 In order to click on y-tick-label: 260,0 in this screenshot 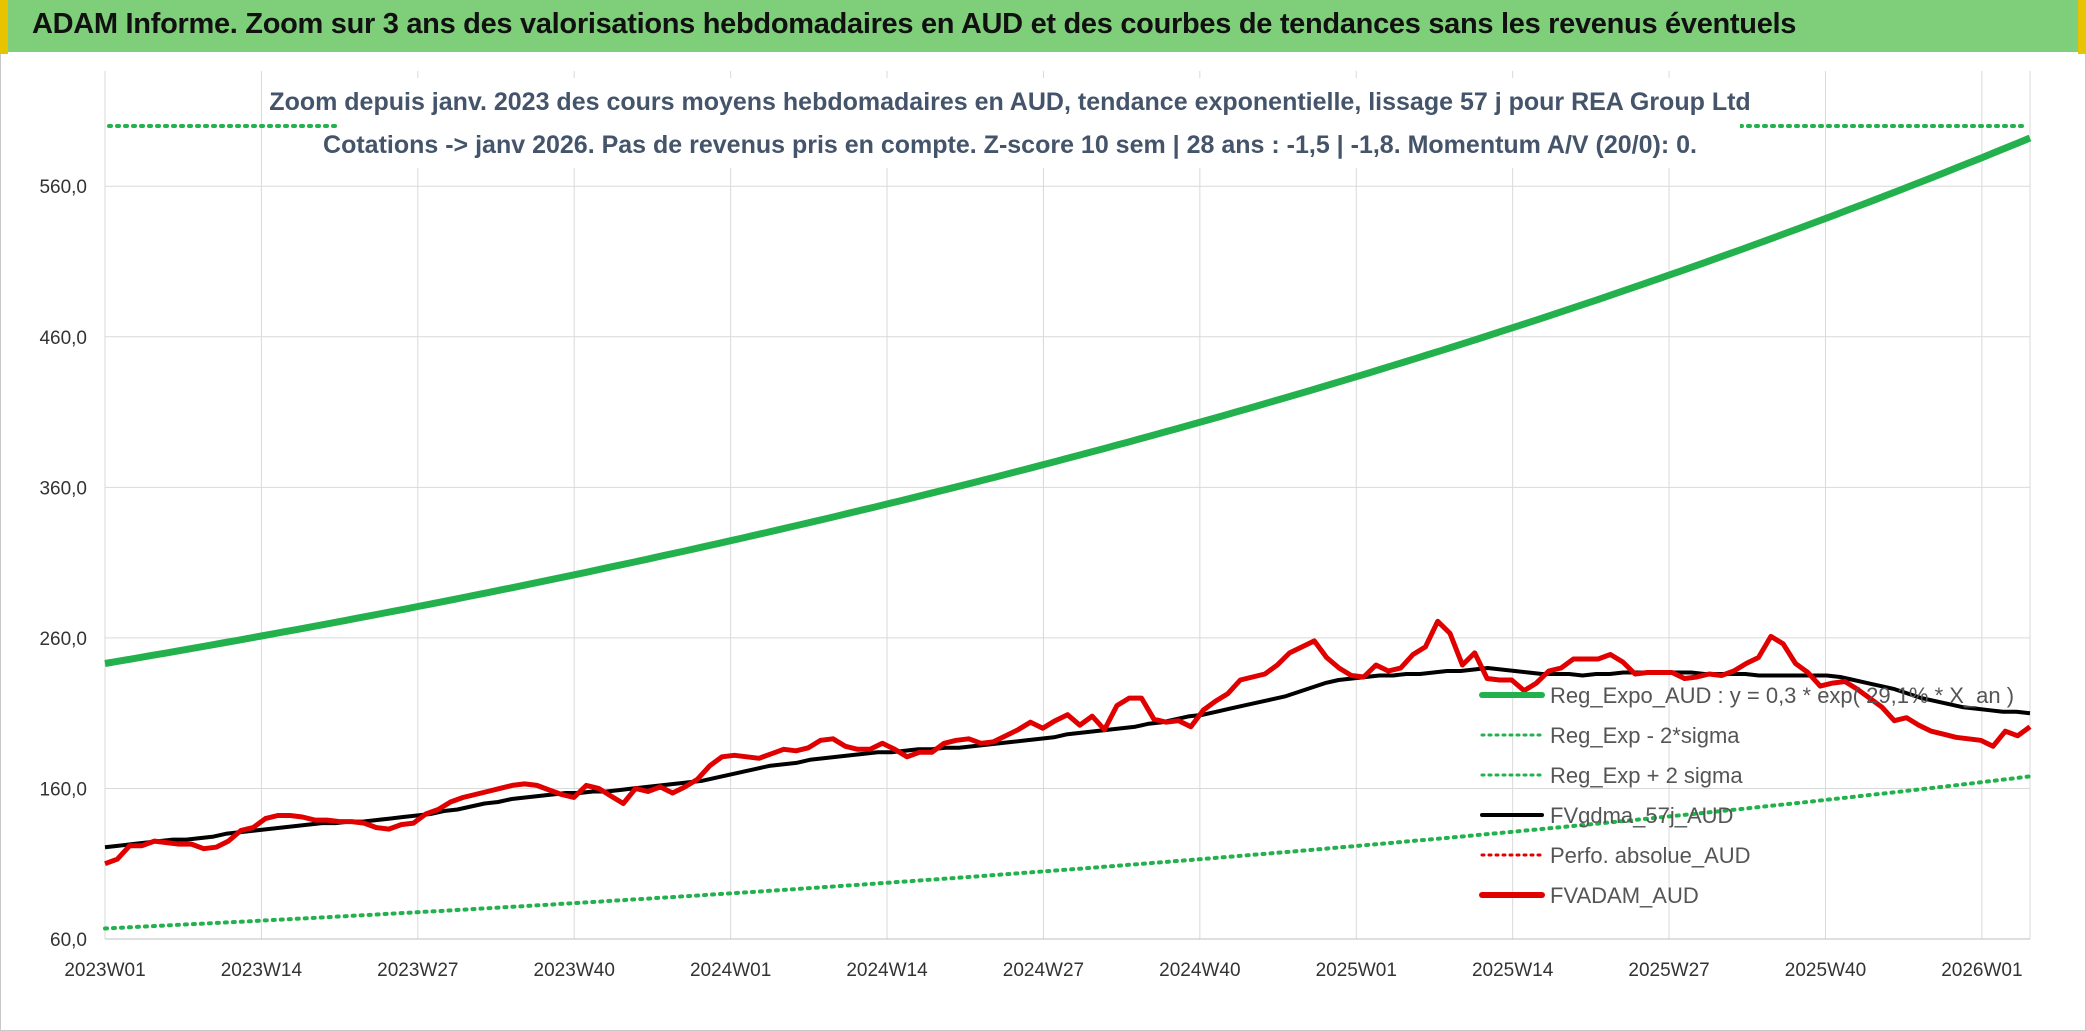, I will do `click(63, 639)`.